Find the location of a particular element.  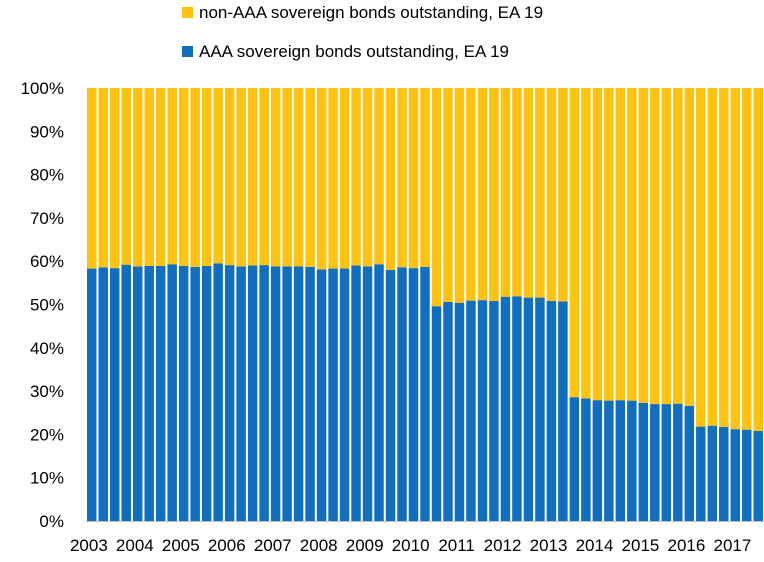

x-tick-label: 2010 is located at coordinates (411, 545).